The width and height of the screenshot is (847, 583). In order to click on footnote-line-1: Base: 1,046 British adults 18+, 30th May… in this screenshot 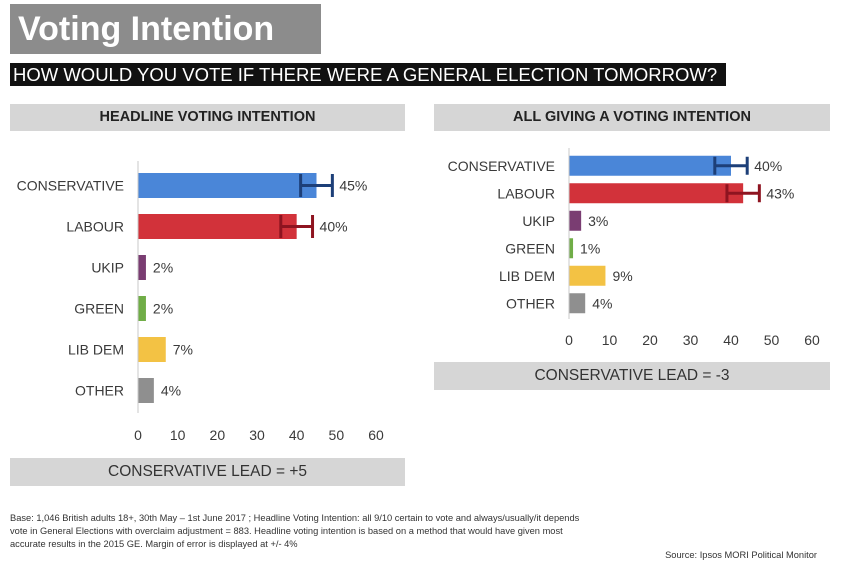, I will do `click(295, 518)`.